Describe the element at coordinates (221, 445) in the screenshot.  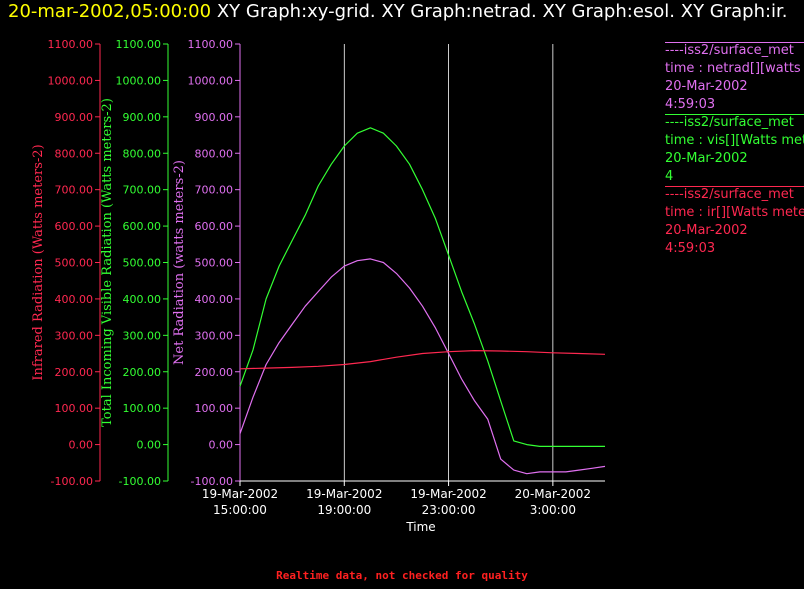
I see `net-tick-label: 0.00` at that location.